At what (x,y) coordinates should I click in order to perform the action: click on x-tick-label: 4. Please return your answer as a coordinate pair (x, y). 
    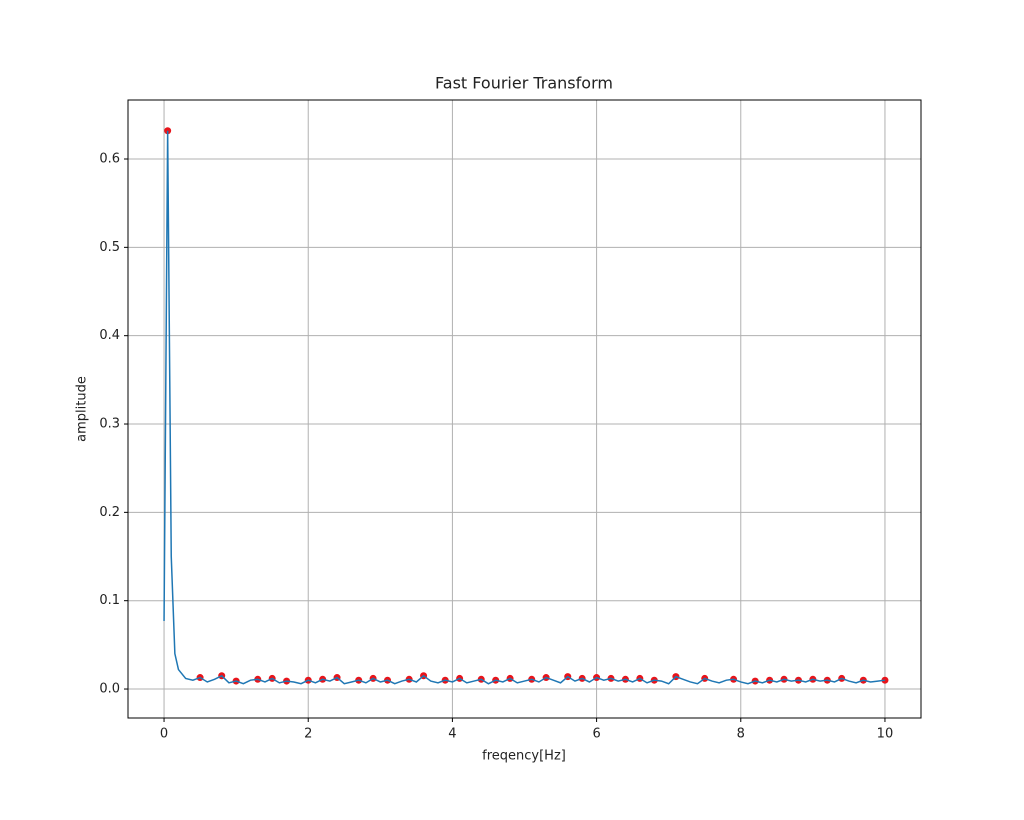
    Looking at the image, I should click on (452, 734).